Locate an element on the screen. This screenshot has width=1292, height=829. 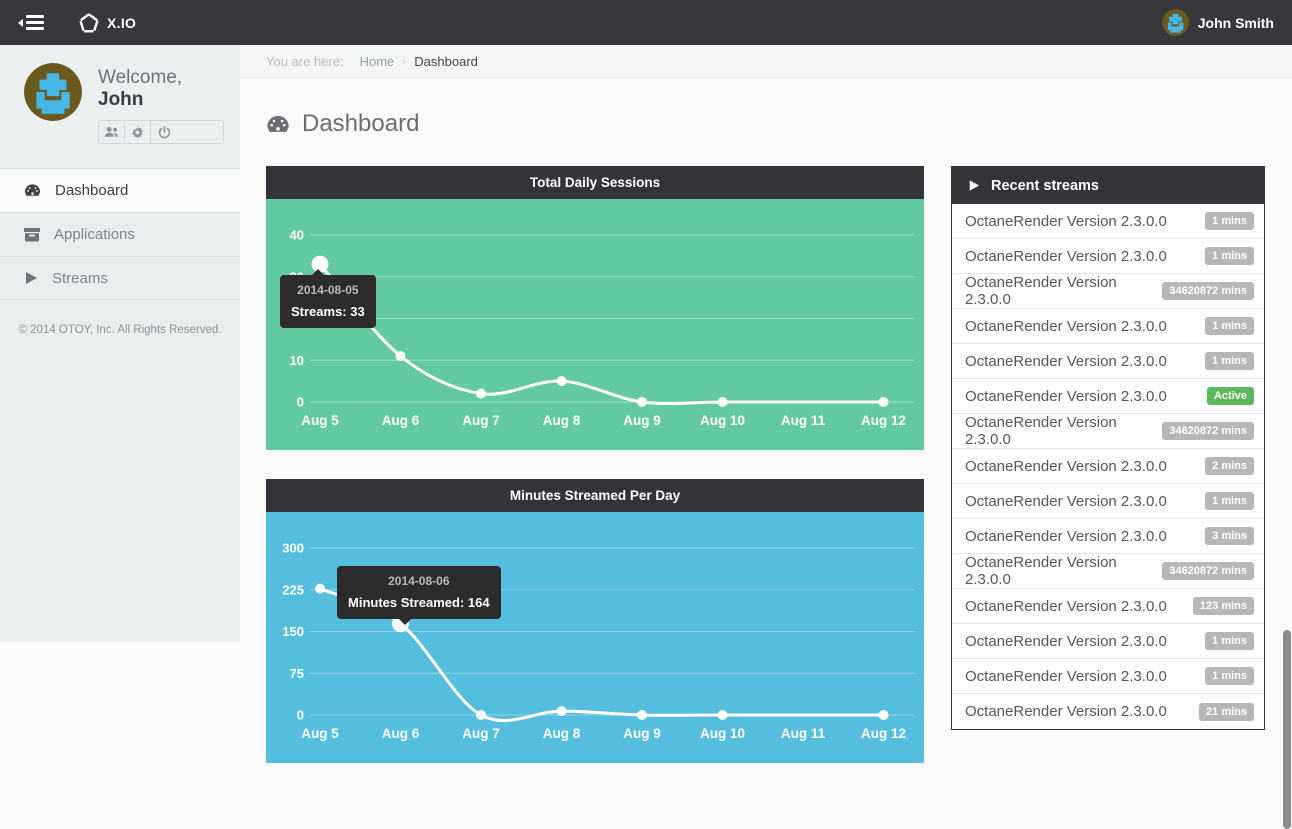
svg-text: 40 is located at coordinates (297, 235).